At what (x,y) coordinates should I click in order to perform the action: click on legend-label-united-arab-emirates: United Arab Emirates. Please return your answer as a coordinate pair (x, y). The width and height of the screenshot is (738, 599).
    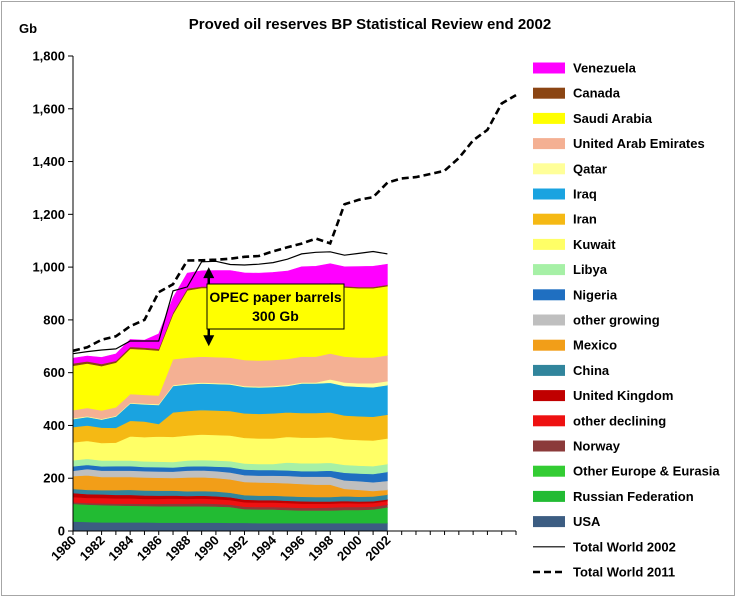
    Looking at the image, I should click on (639, 143).